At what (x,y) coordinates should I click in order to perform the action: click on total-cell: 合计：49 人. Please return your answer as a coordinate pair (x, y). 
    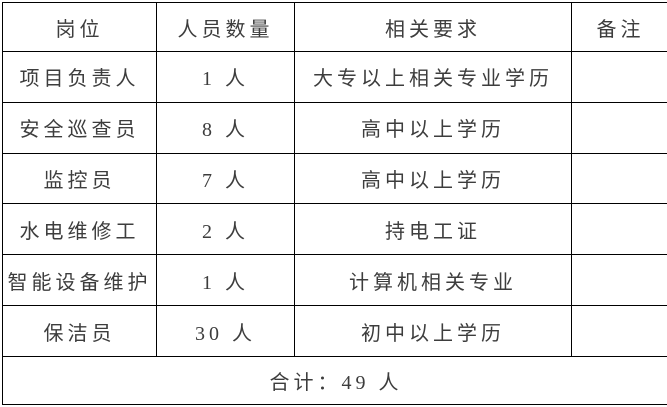
    Looking at the image, I should click on (334, 380).